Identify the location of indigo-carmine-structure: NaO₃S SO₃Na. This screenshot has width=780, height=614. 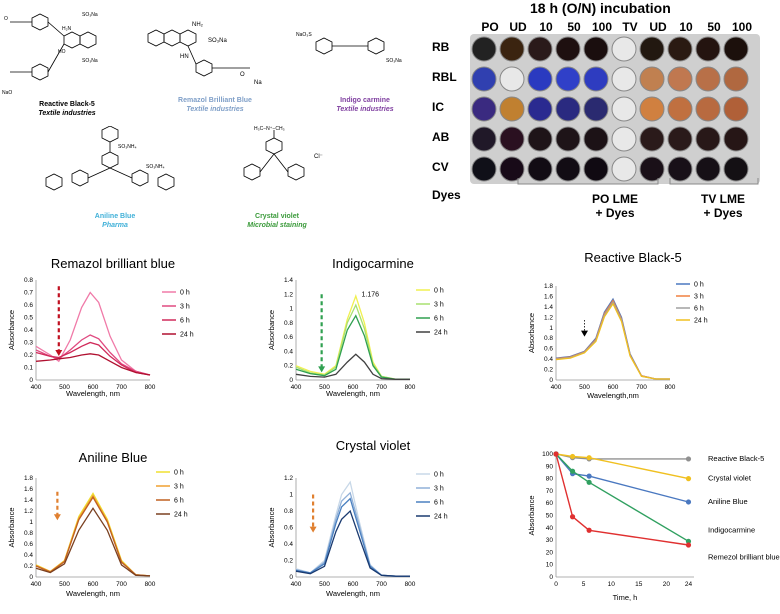
(349, 48).